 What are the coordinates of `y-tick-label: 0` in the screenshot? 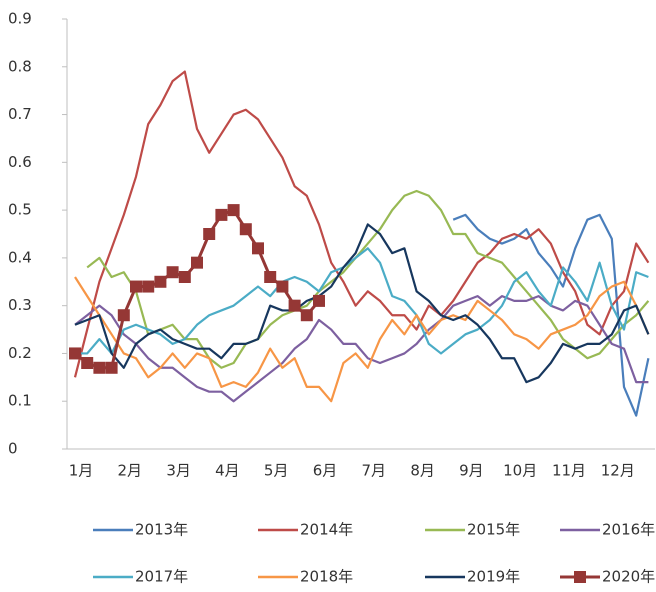 It's located at (13, 449).